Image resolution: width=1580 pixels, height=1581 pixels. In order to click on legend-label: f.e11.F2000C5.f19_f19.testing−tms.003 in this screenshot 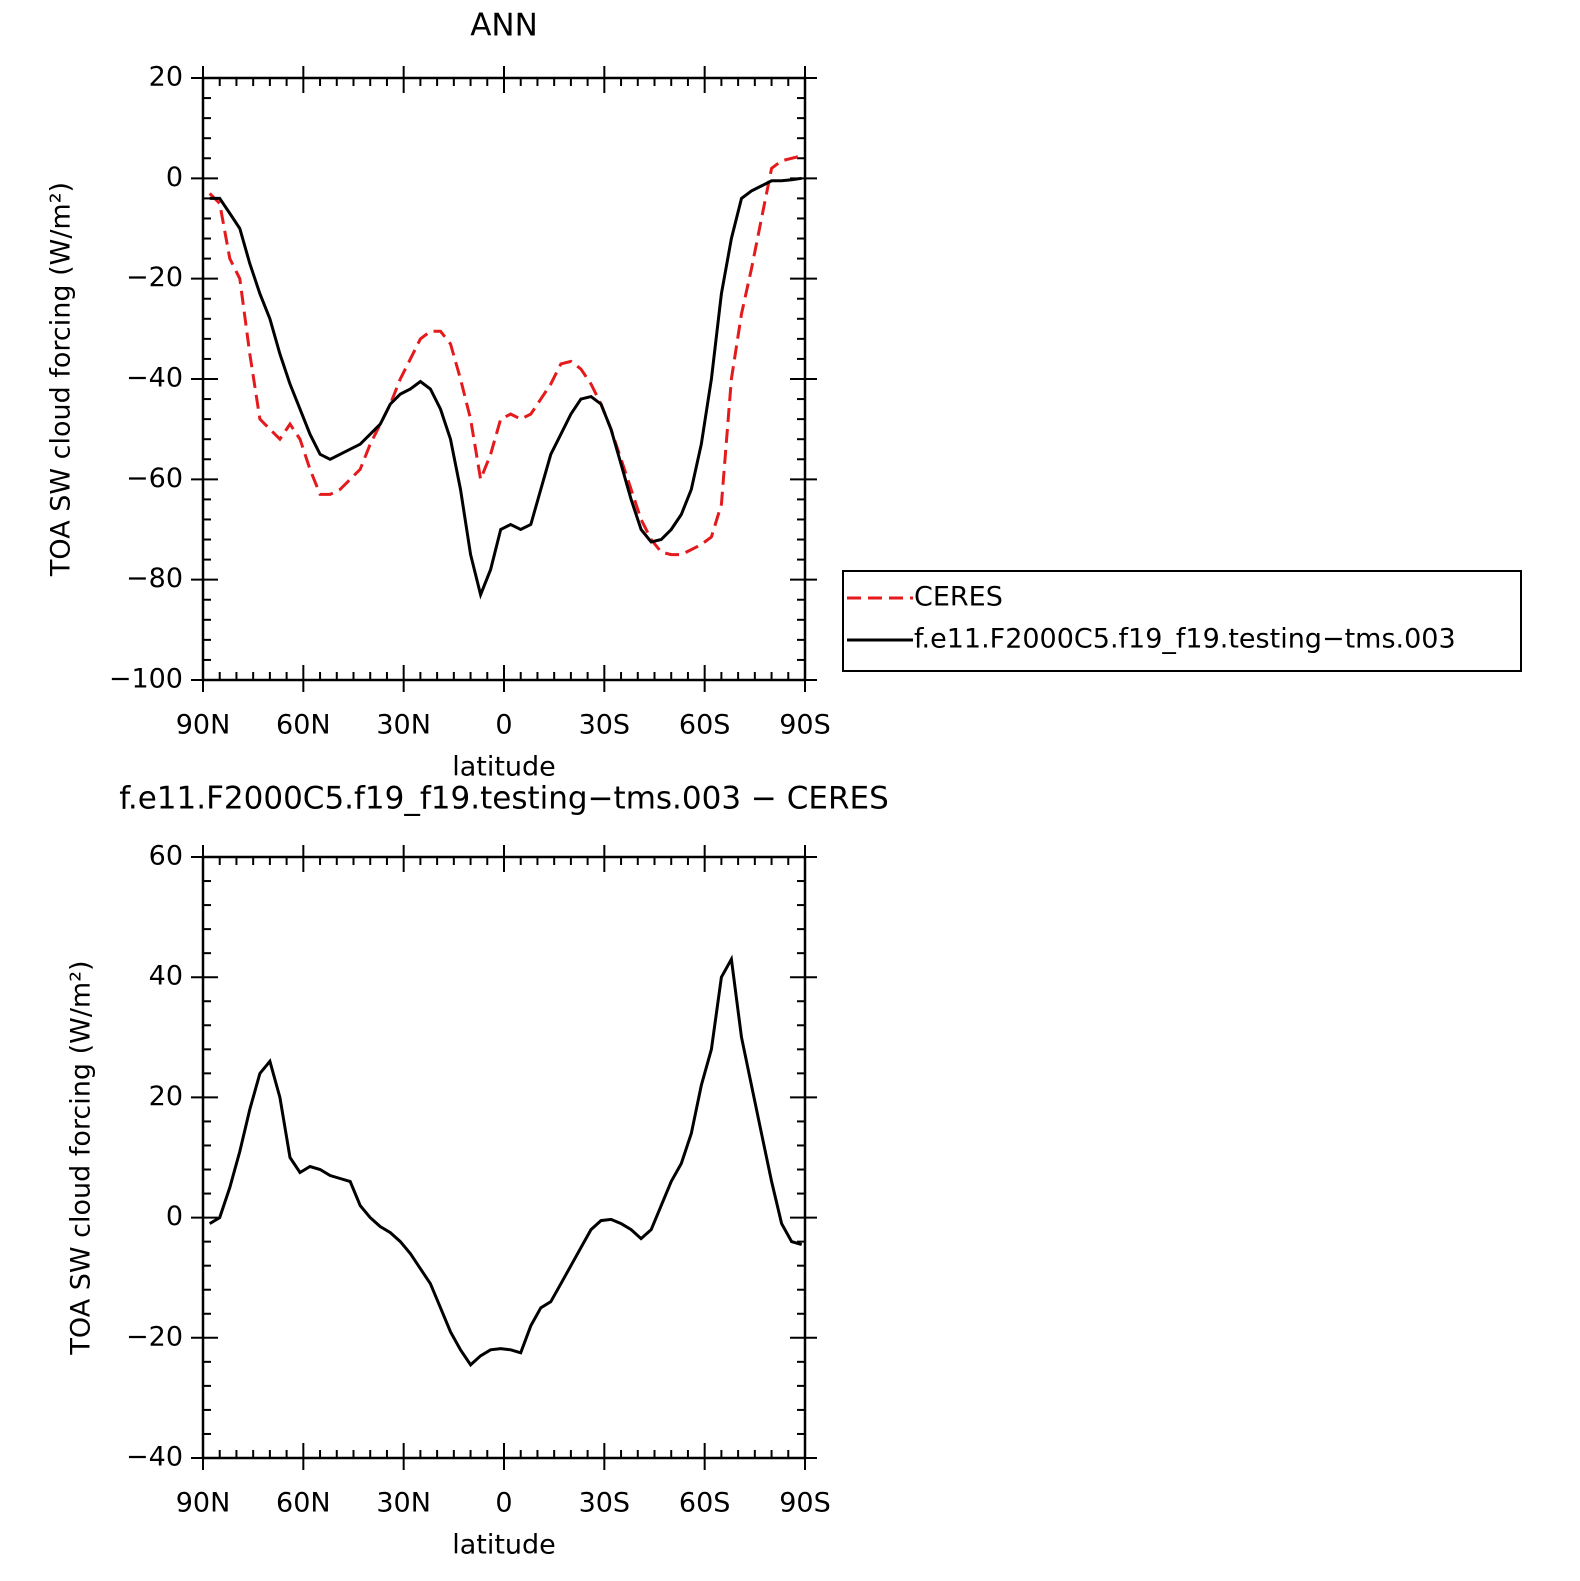, I will do `click(1185, 639)`.